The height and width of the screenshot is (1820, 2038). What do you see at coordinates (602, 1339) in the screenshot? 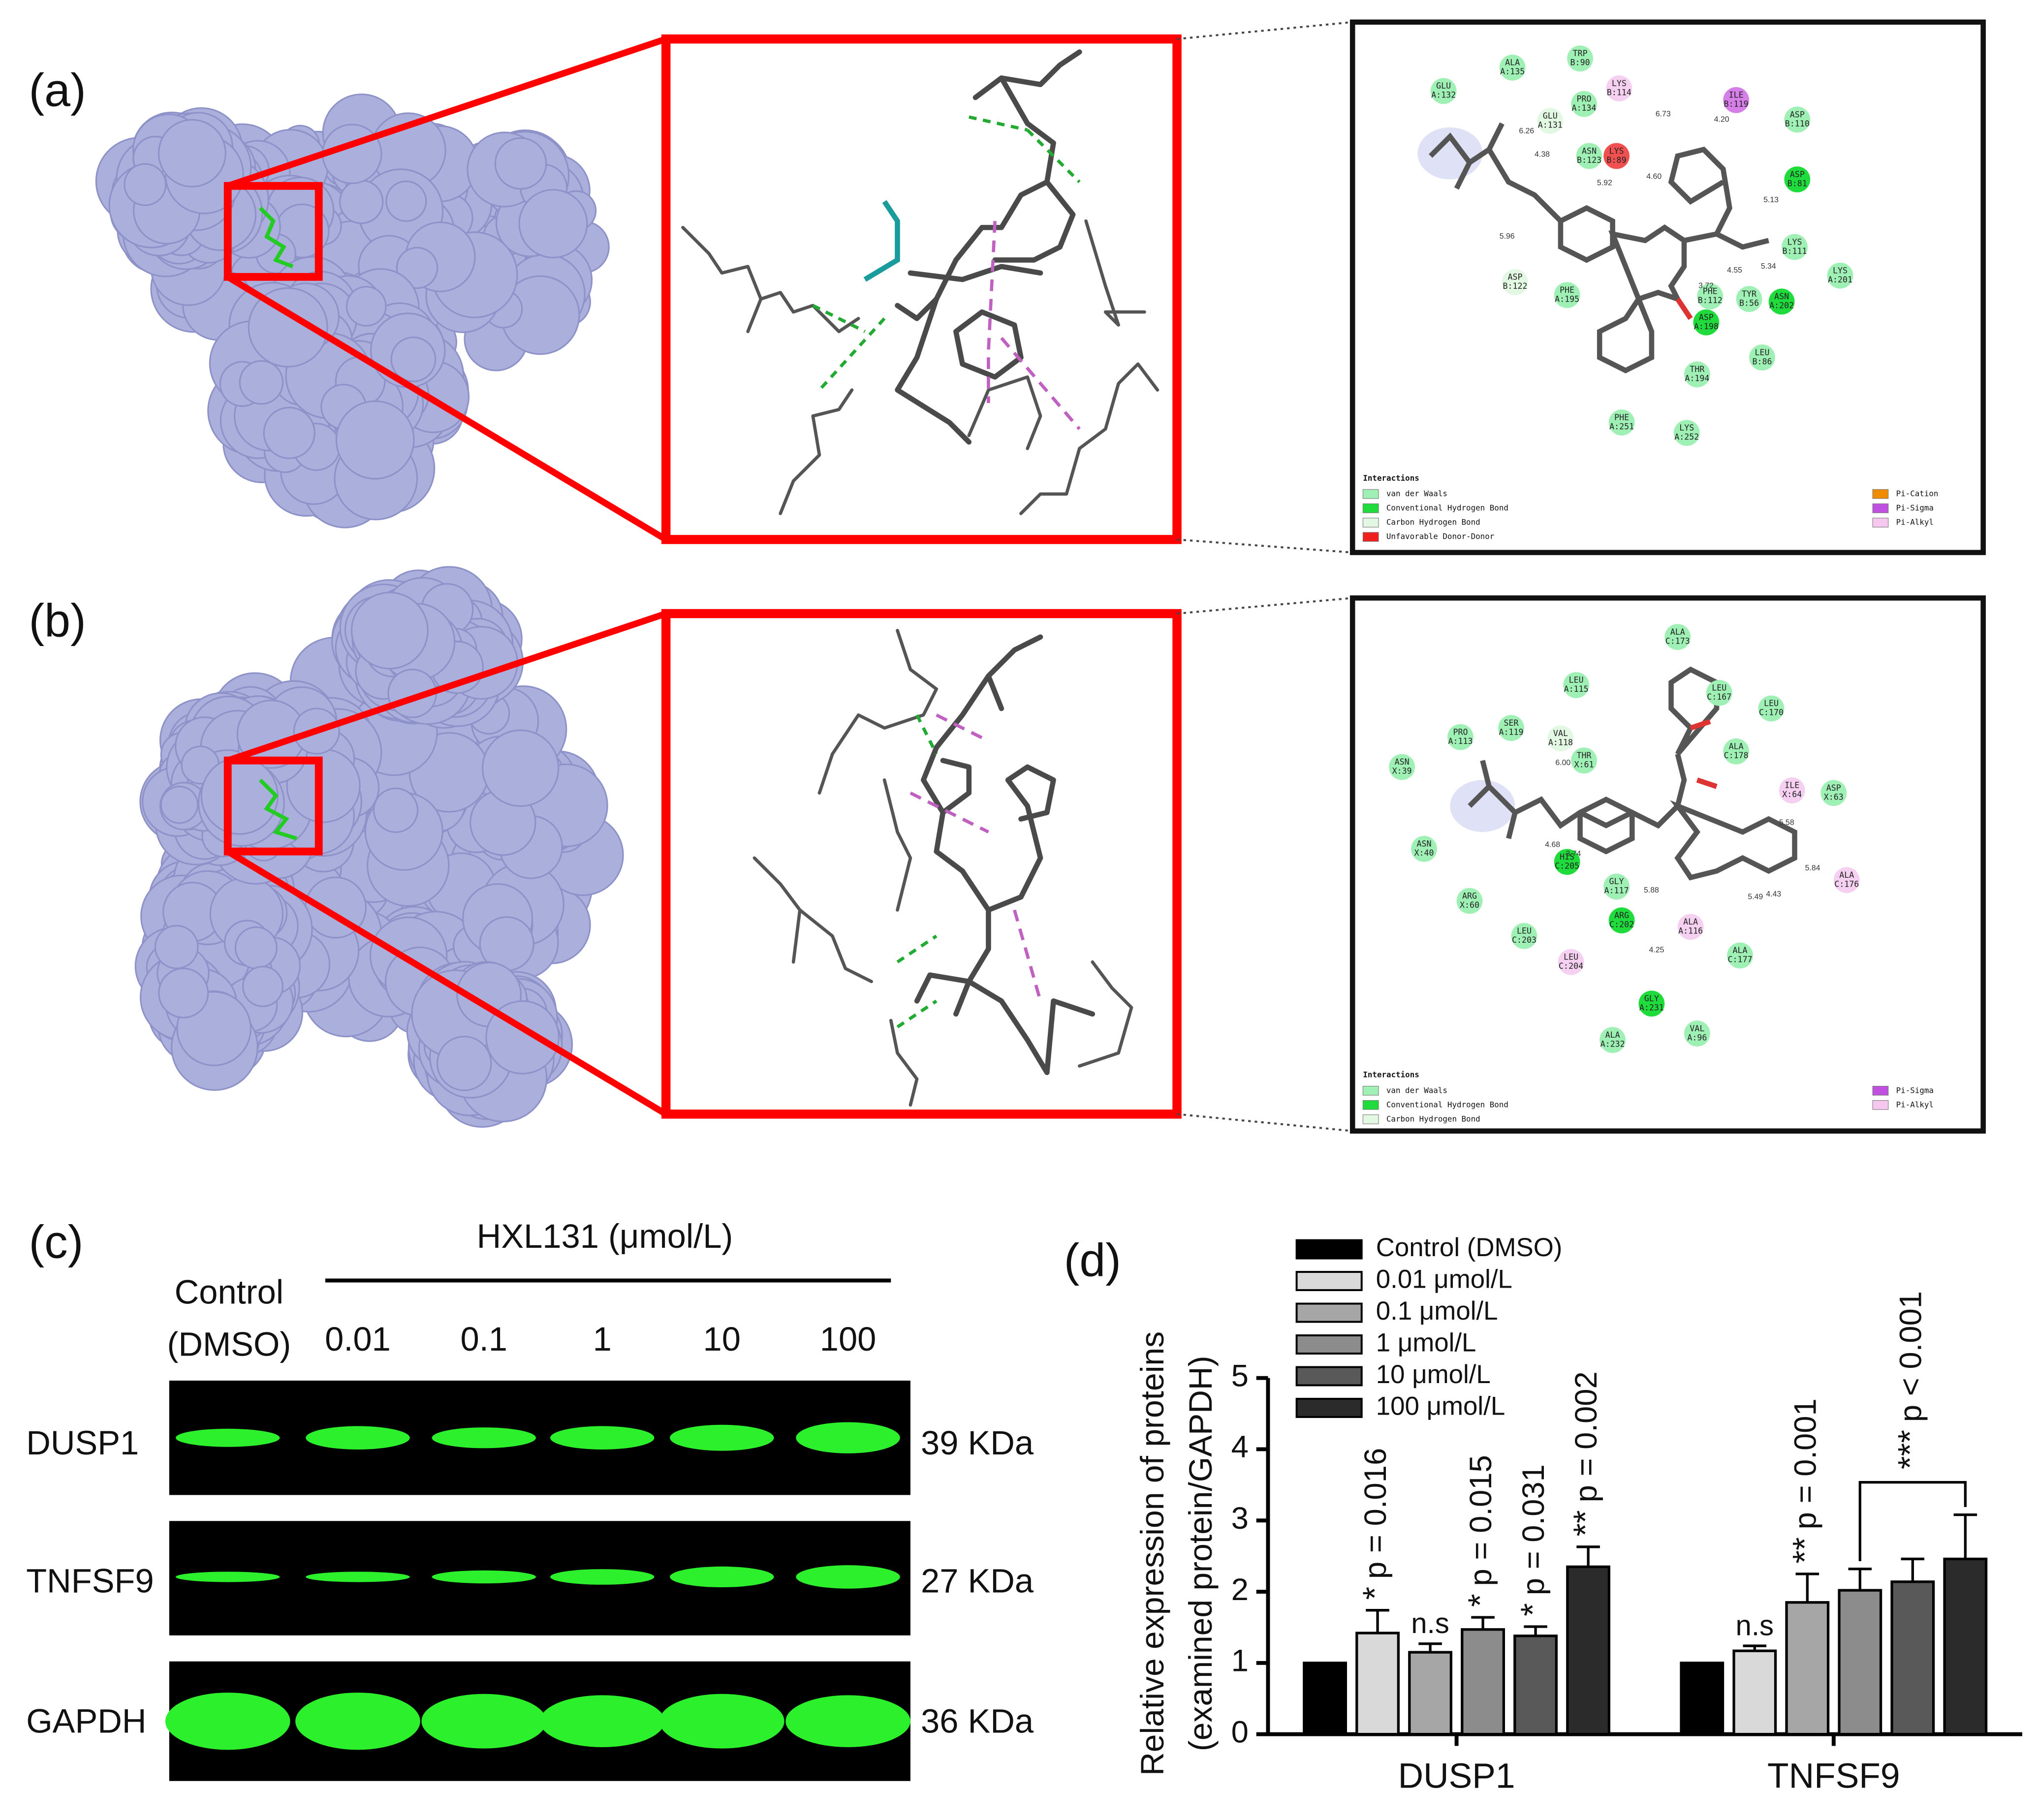
I see `dose-label: 1` at bounding box center [602, 1339].